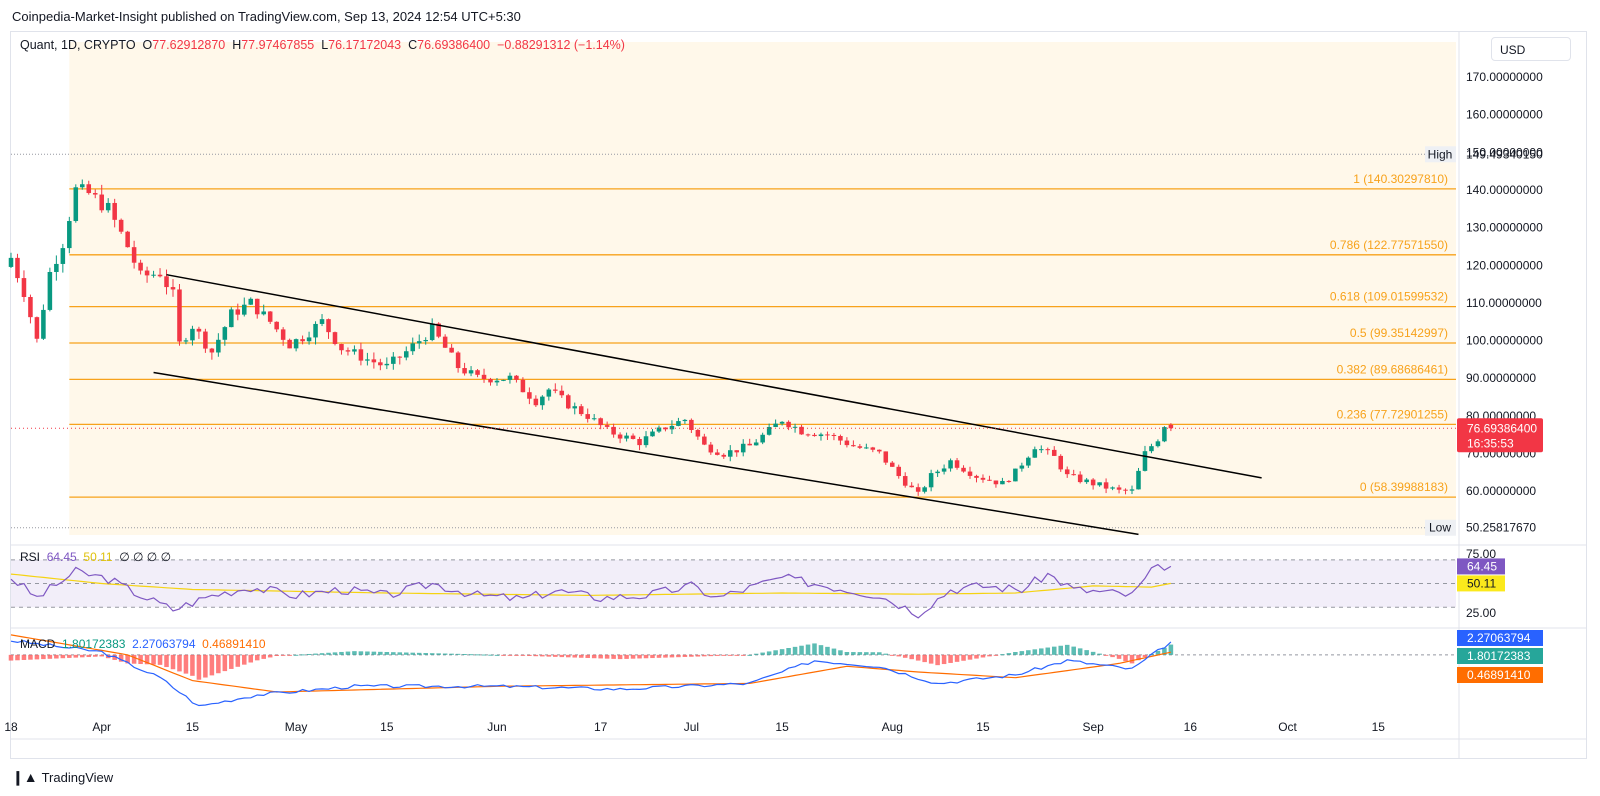  I want to click on time-tick-label: Aug, so click(892, 727).